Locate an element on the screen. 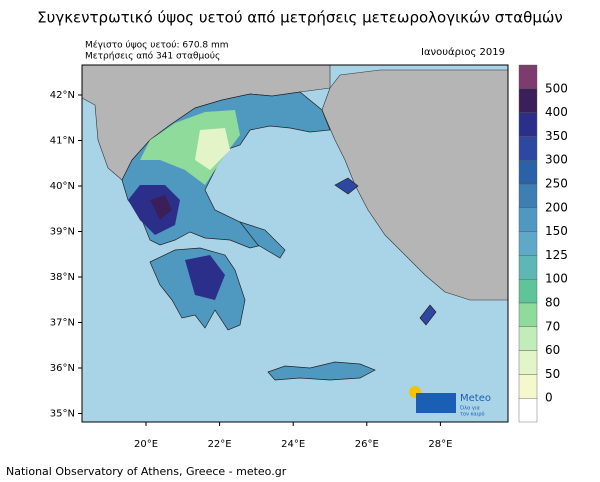 This screenshot has width=600, height=482. lat-tick-label: 40°N is located at coordinates (62, 186).